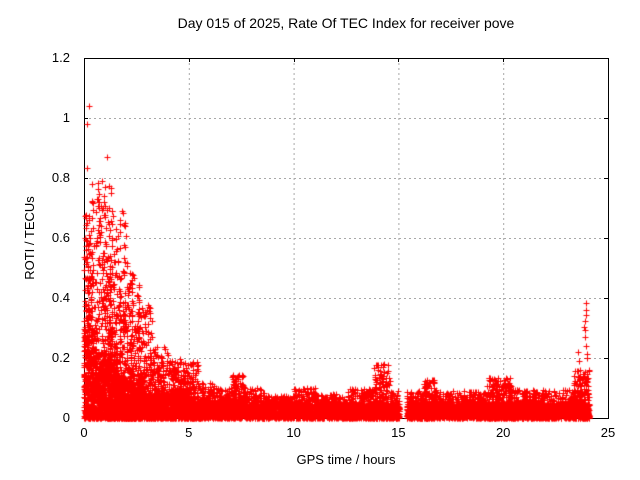  I want to click on x-tick-label: 0, so click(84, 432).